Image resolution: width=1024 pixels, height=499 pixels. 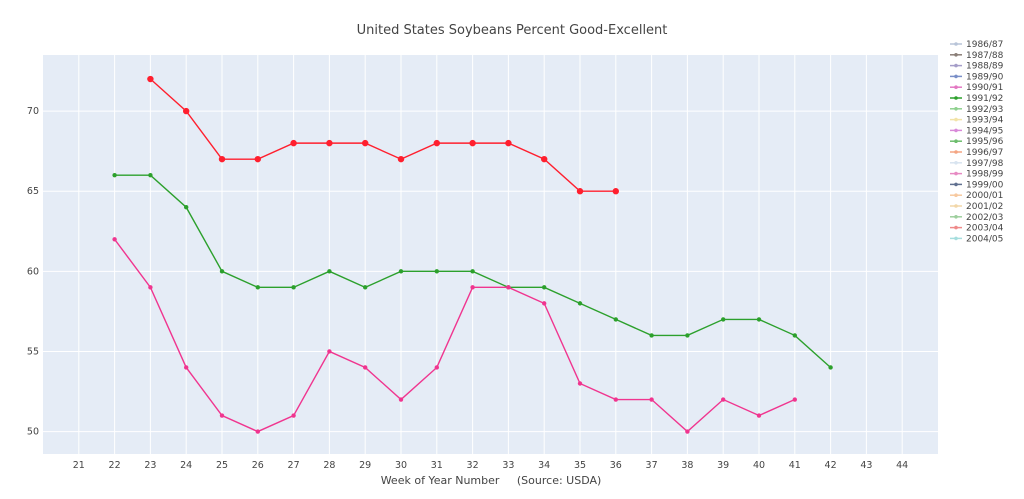 I want to click on x-tick-label: 31, so click(x=437, y=465).